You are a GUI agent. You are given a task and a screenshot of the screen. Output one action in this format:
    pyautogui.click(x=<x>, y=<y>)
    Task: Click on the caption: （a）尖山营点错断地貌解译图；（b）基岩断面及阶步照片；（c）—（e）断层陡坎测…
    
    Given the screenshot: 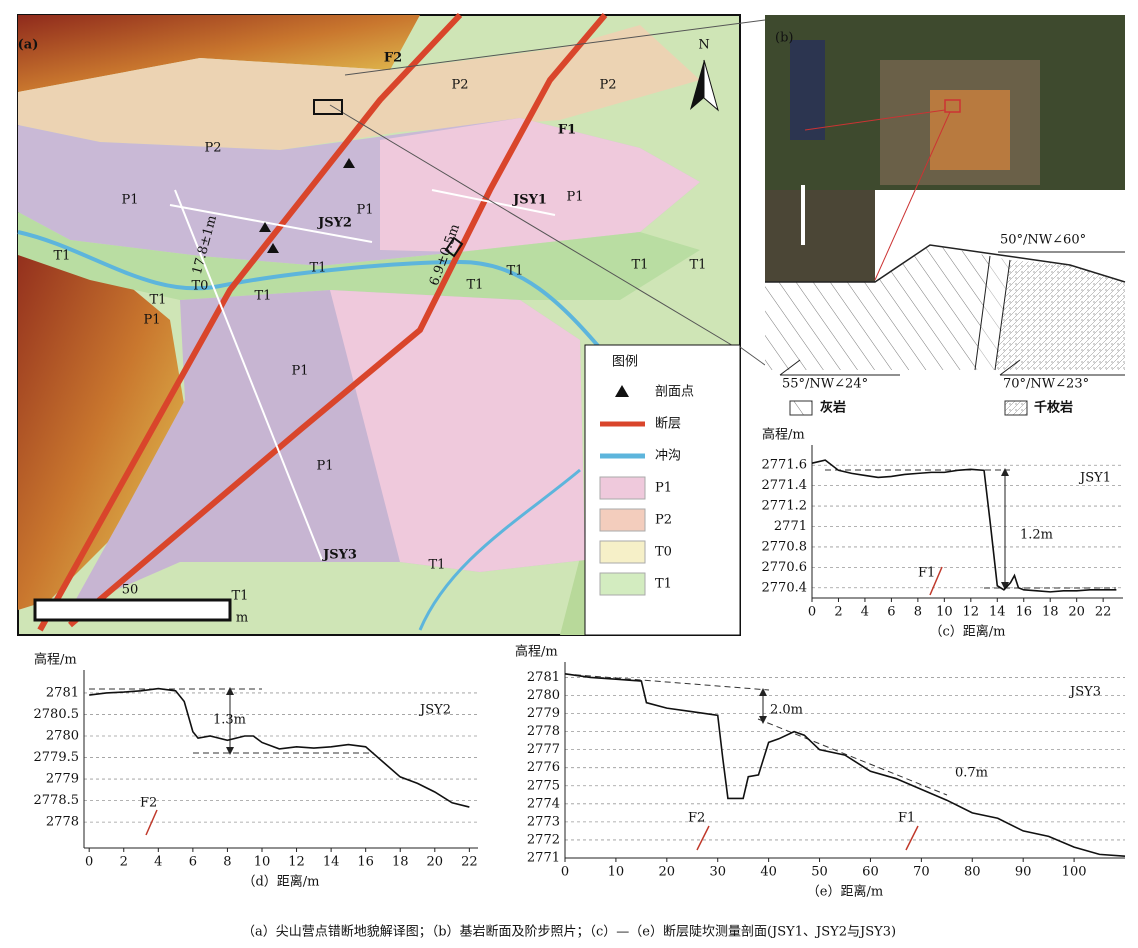 What is the action you would take?
    pyautogui.click(x=569, y=932)
    